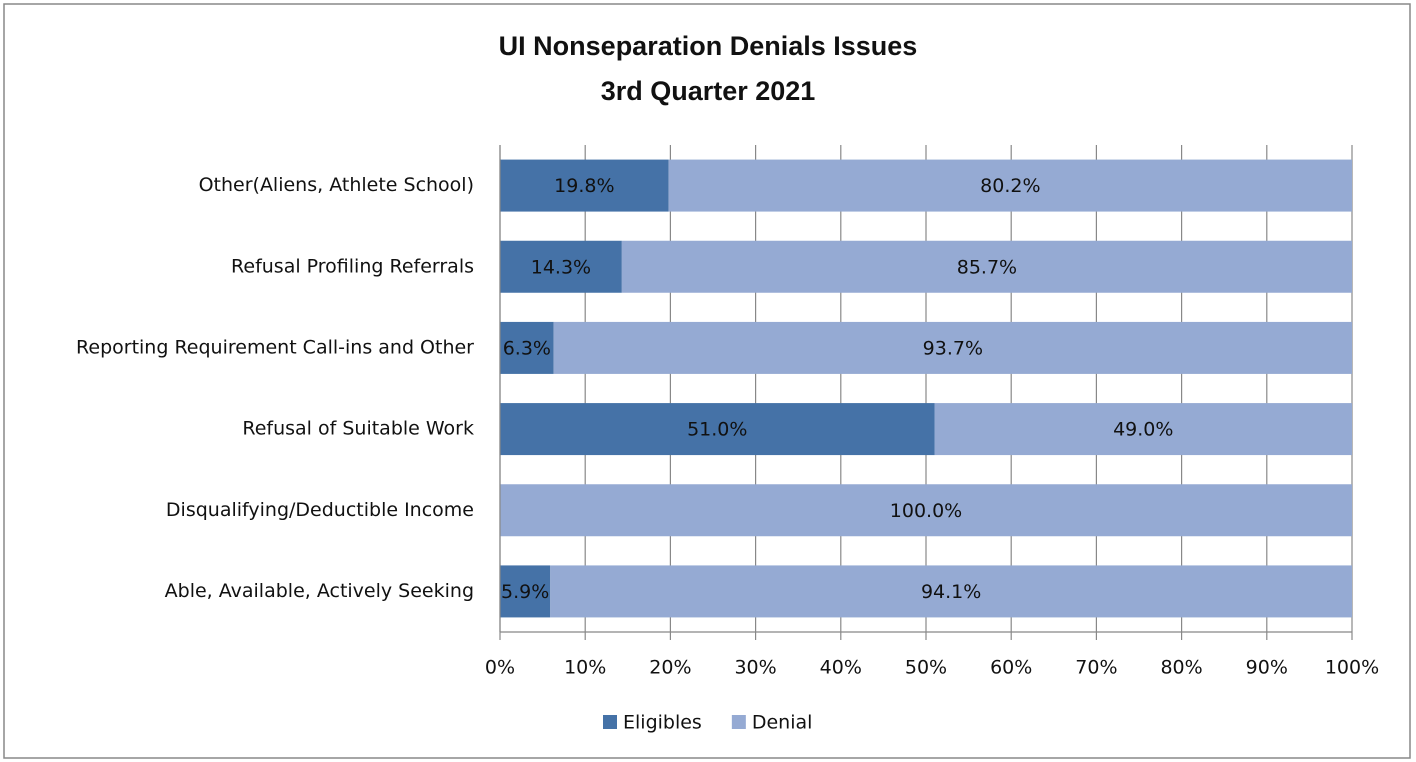 This screenshot has height=762, width=1416. I want to click on data-label: 5.9%, so click(525, 592).